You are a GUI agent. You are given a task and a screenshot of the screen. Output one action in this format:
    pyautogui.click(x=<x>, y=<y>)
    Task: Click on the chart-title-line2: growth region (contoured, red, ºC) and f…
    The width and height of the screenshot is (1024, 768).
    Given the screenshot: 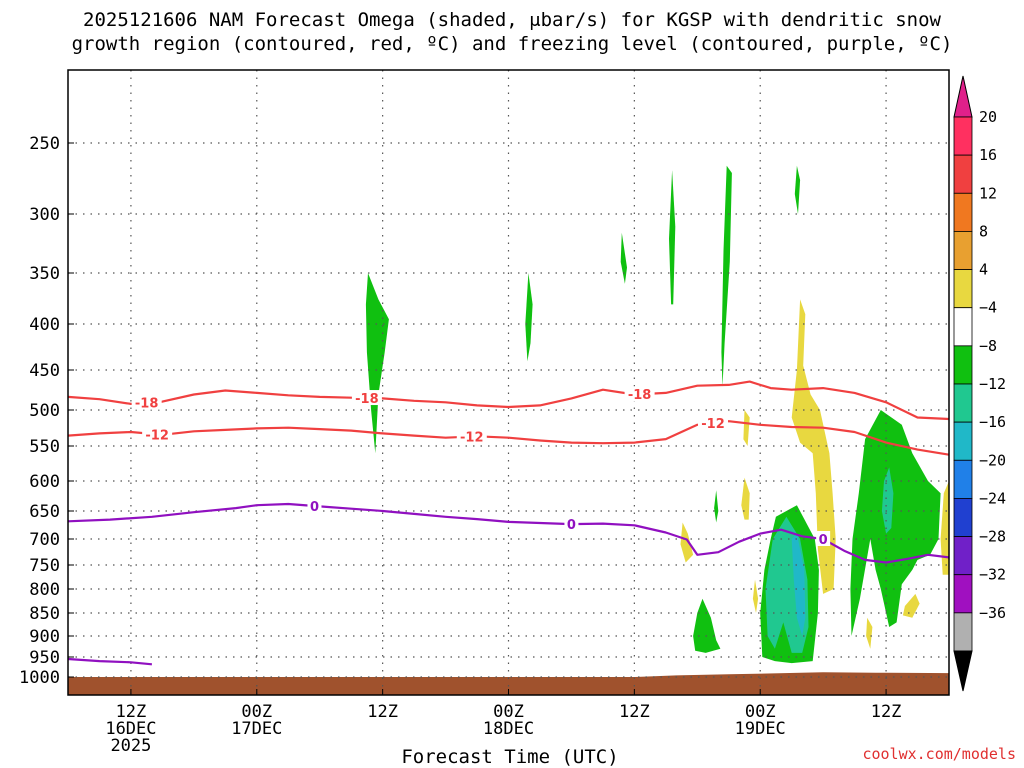 What is the action you would take?
    pyautogui.click(x=512, y=44)
    